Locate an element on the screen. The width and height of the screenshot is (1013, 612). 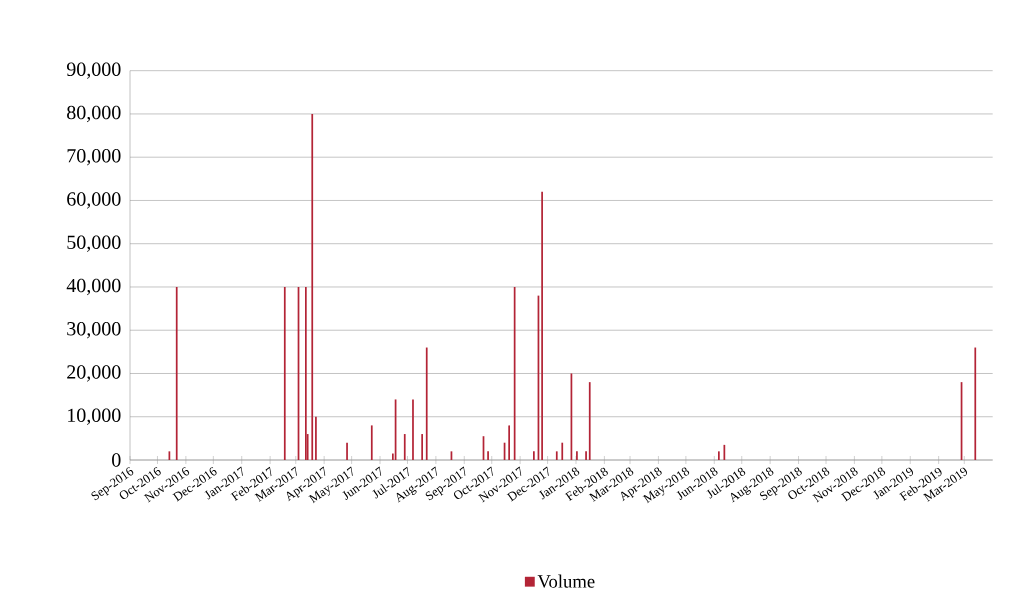
y-tick-label: 50,000 is located at coordinates (94, 243).